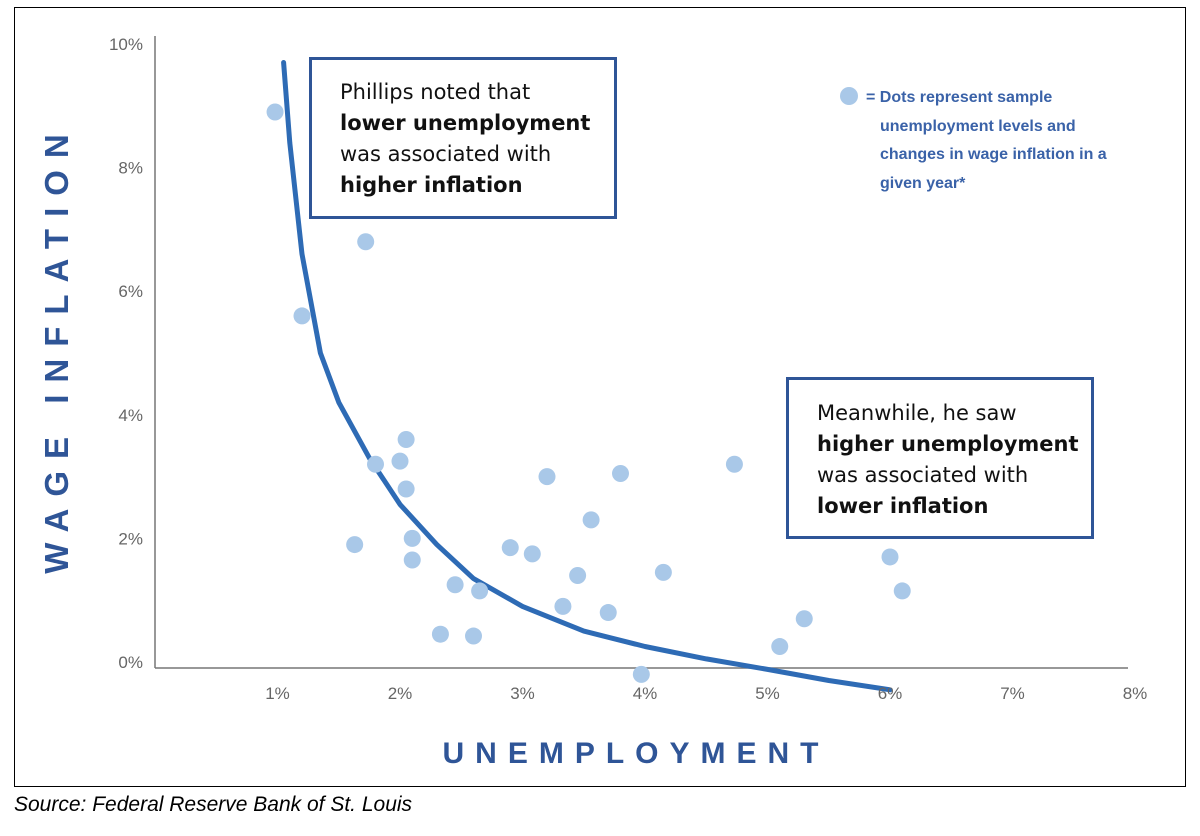 The height and width of the screenshot is (836, 1200). What do you see at coordinates (130, 291) in the screenshot?
I see `y-tick-label: 6%` at bounding box center [130, 291].